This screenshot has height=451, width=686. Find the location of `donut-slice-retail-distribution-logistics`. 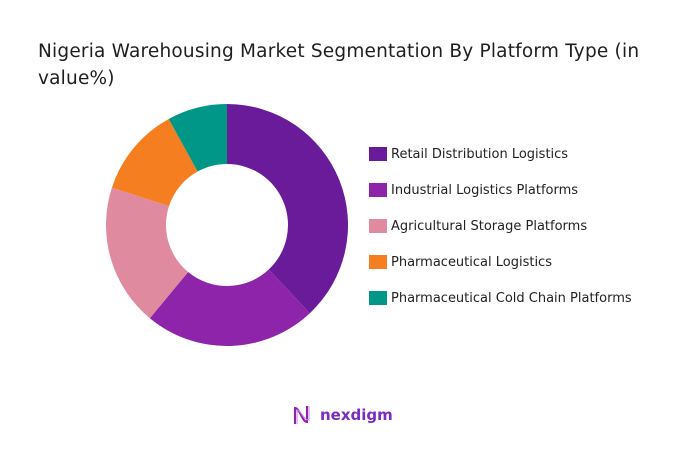

donut-slice-retail-distribution-logistics is located at coordinates (287, 209).